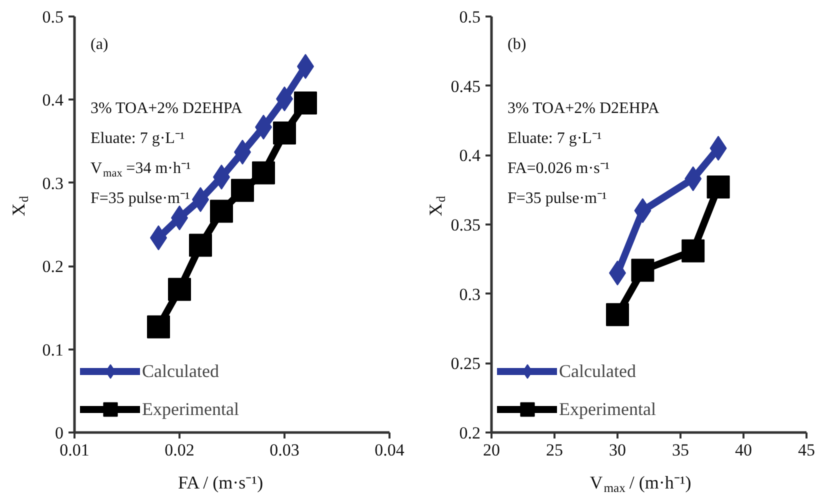 The height and width of the screenshot is (501, 835). I want to click on y-tick-label: 0.1, so click(53, 350).